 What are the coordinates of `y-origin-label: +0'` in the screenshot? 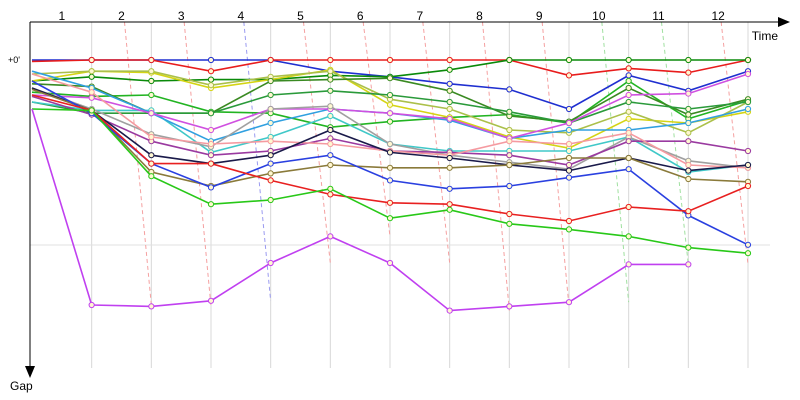 It's located at (14, 60).